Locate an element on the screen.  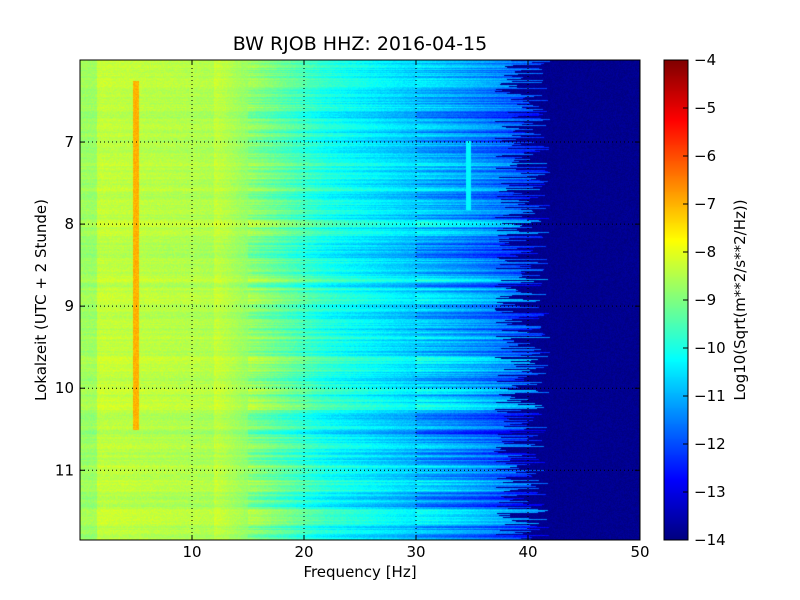
x-tick-label: 30 is located at coordinates (415, 552).